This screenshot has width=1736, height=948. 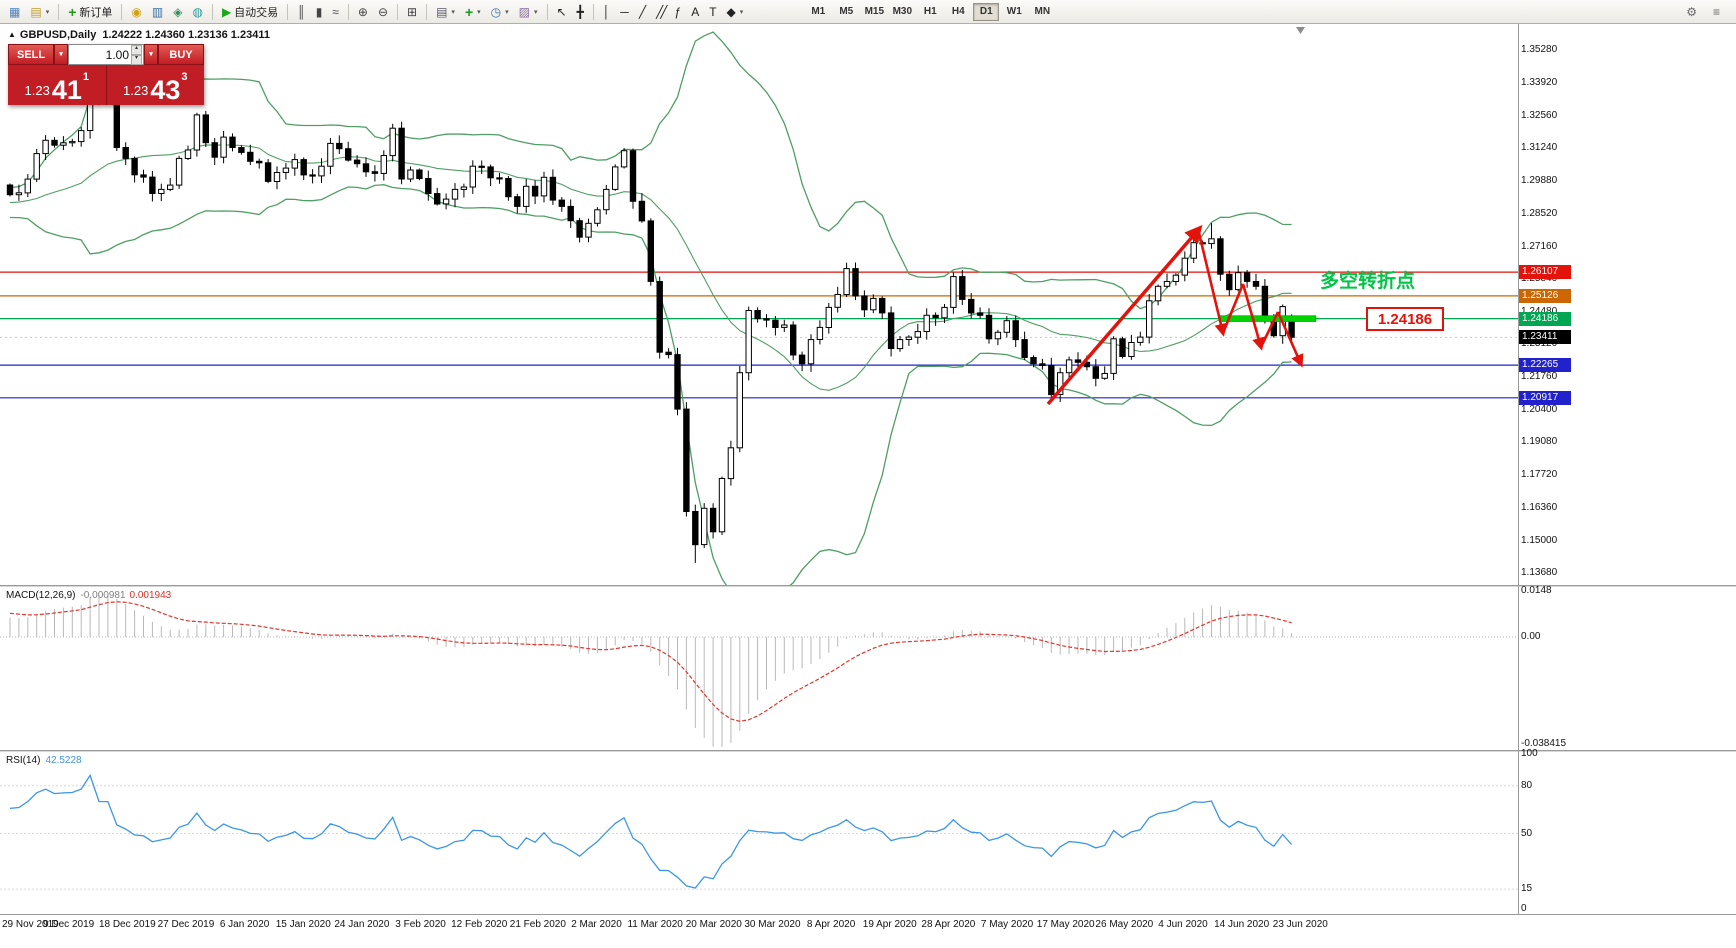 What do you see at coordinates (36, 11) in the screenshot?
I see `chart-profiles-icon: ▤` at bounding box center [36, 11].